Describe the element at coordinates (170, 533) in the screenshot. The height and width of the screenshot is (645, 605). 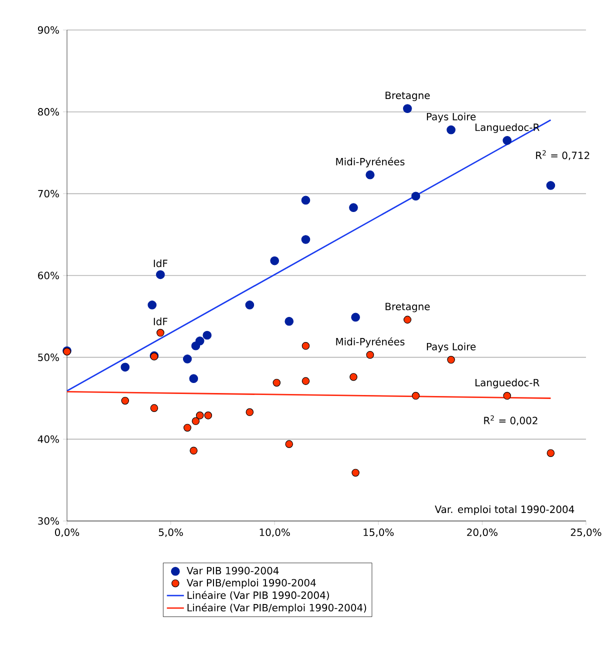
I see `x-tick-label: 5,0%` at that location.